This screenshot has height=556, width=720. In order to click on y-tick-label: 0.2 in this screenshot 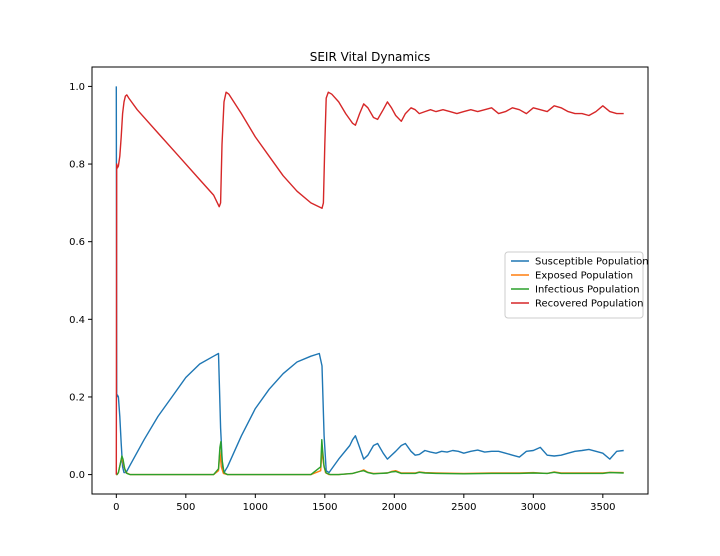, I will do `click(77, 397)`.